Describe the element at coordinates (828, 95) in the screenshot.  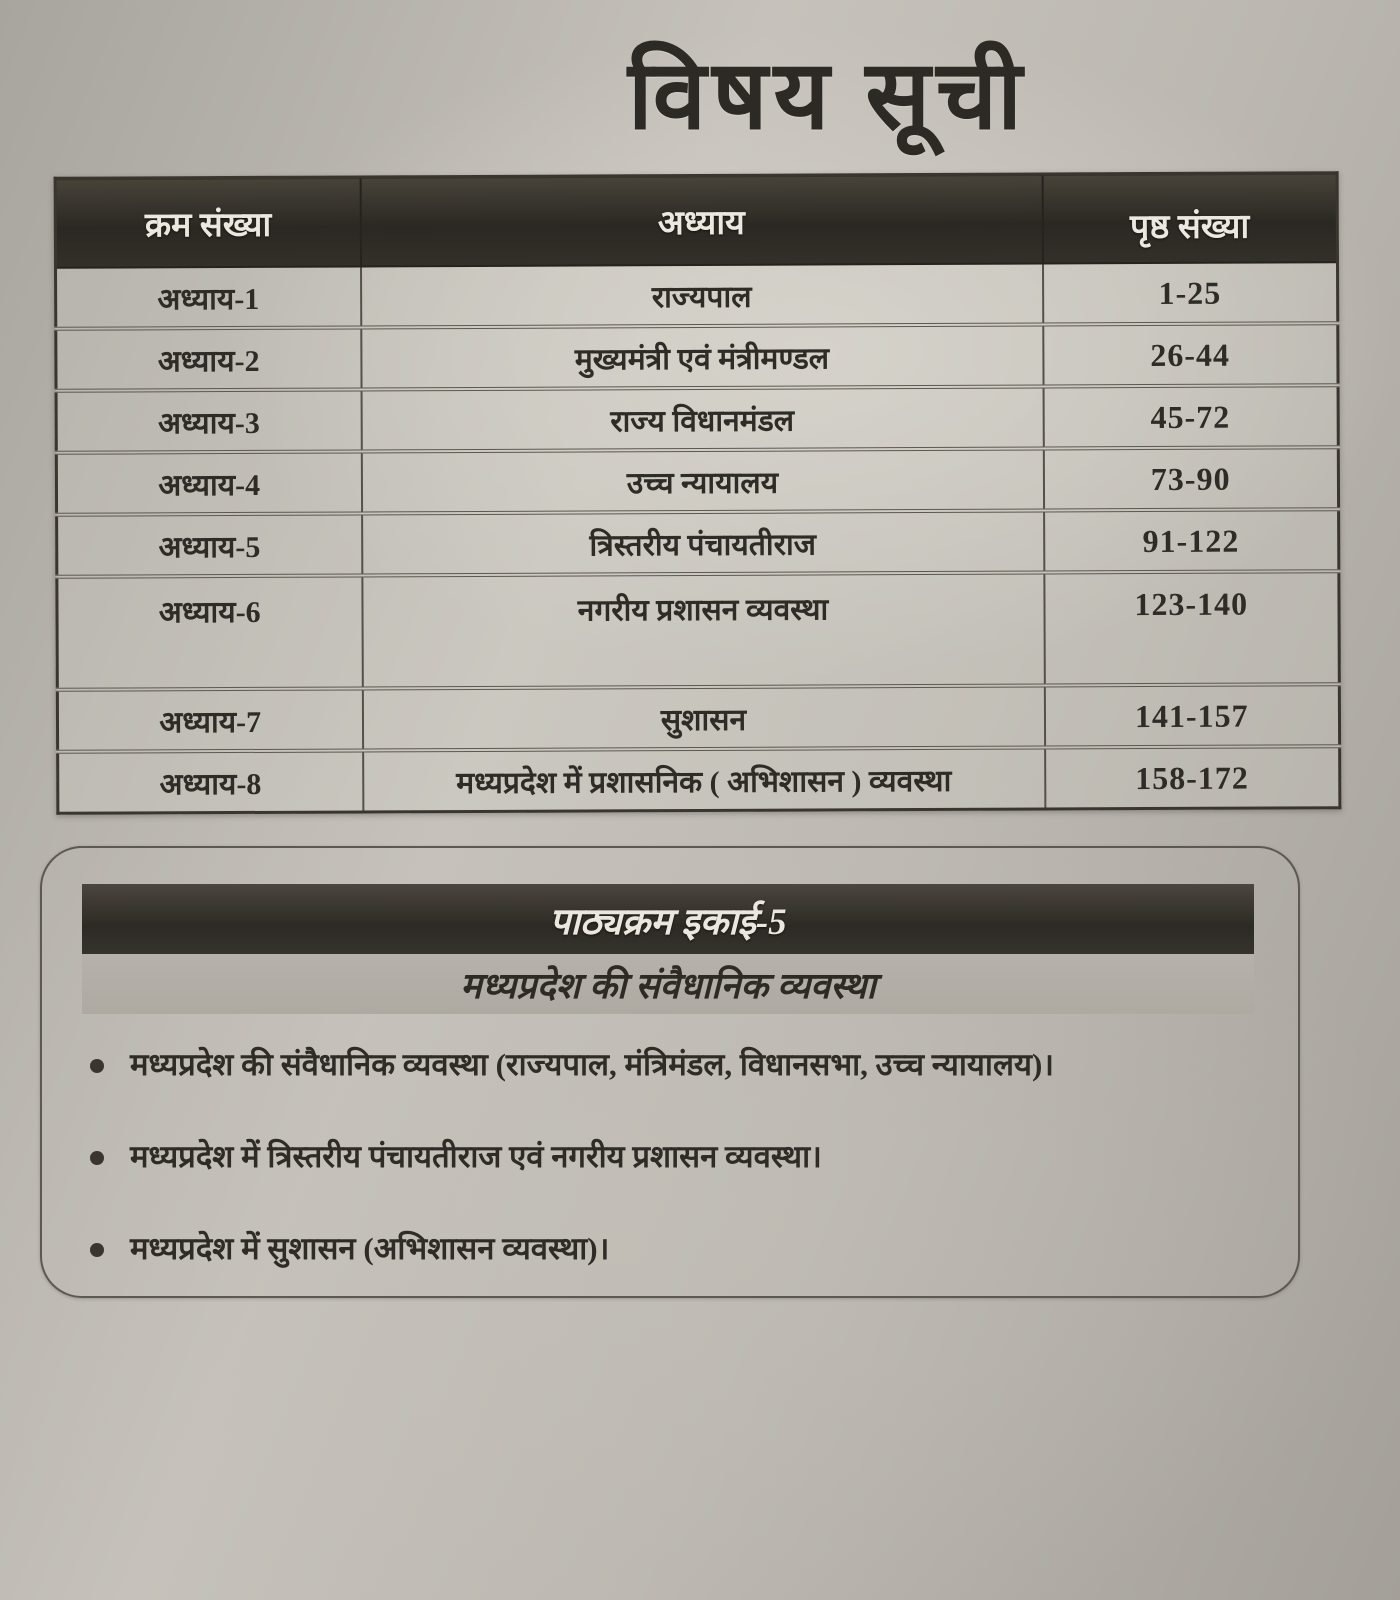
I see `page-title: विषय सूची` at that location.